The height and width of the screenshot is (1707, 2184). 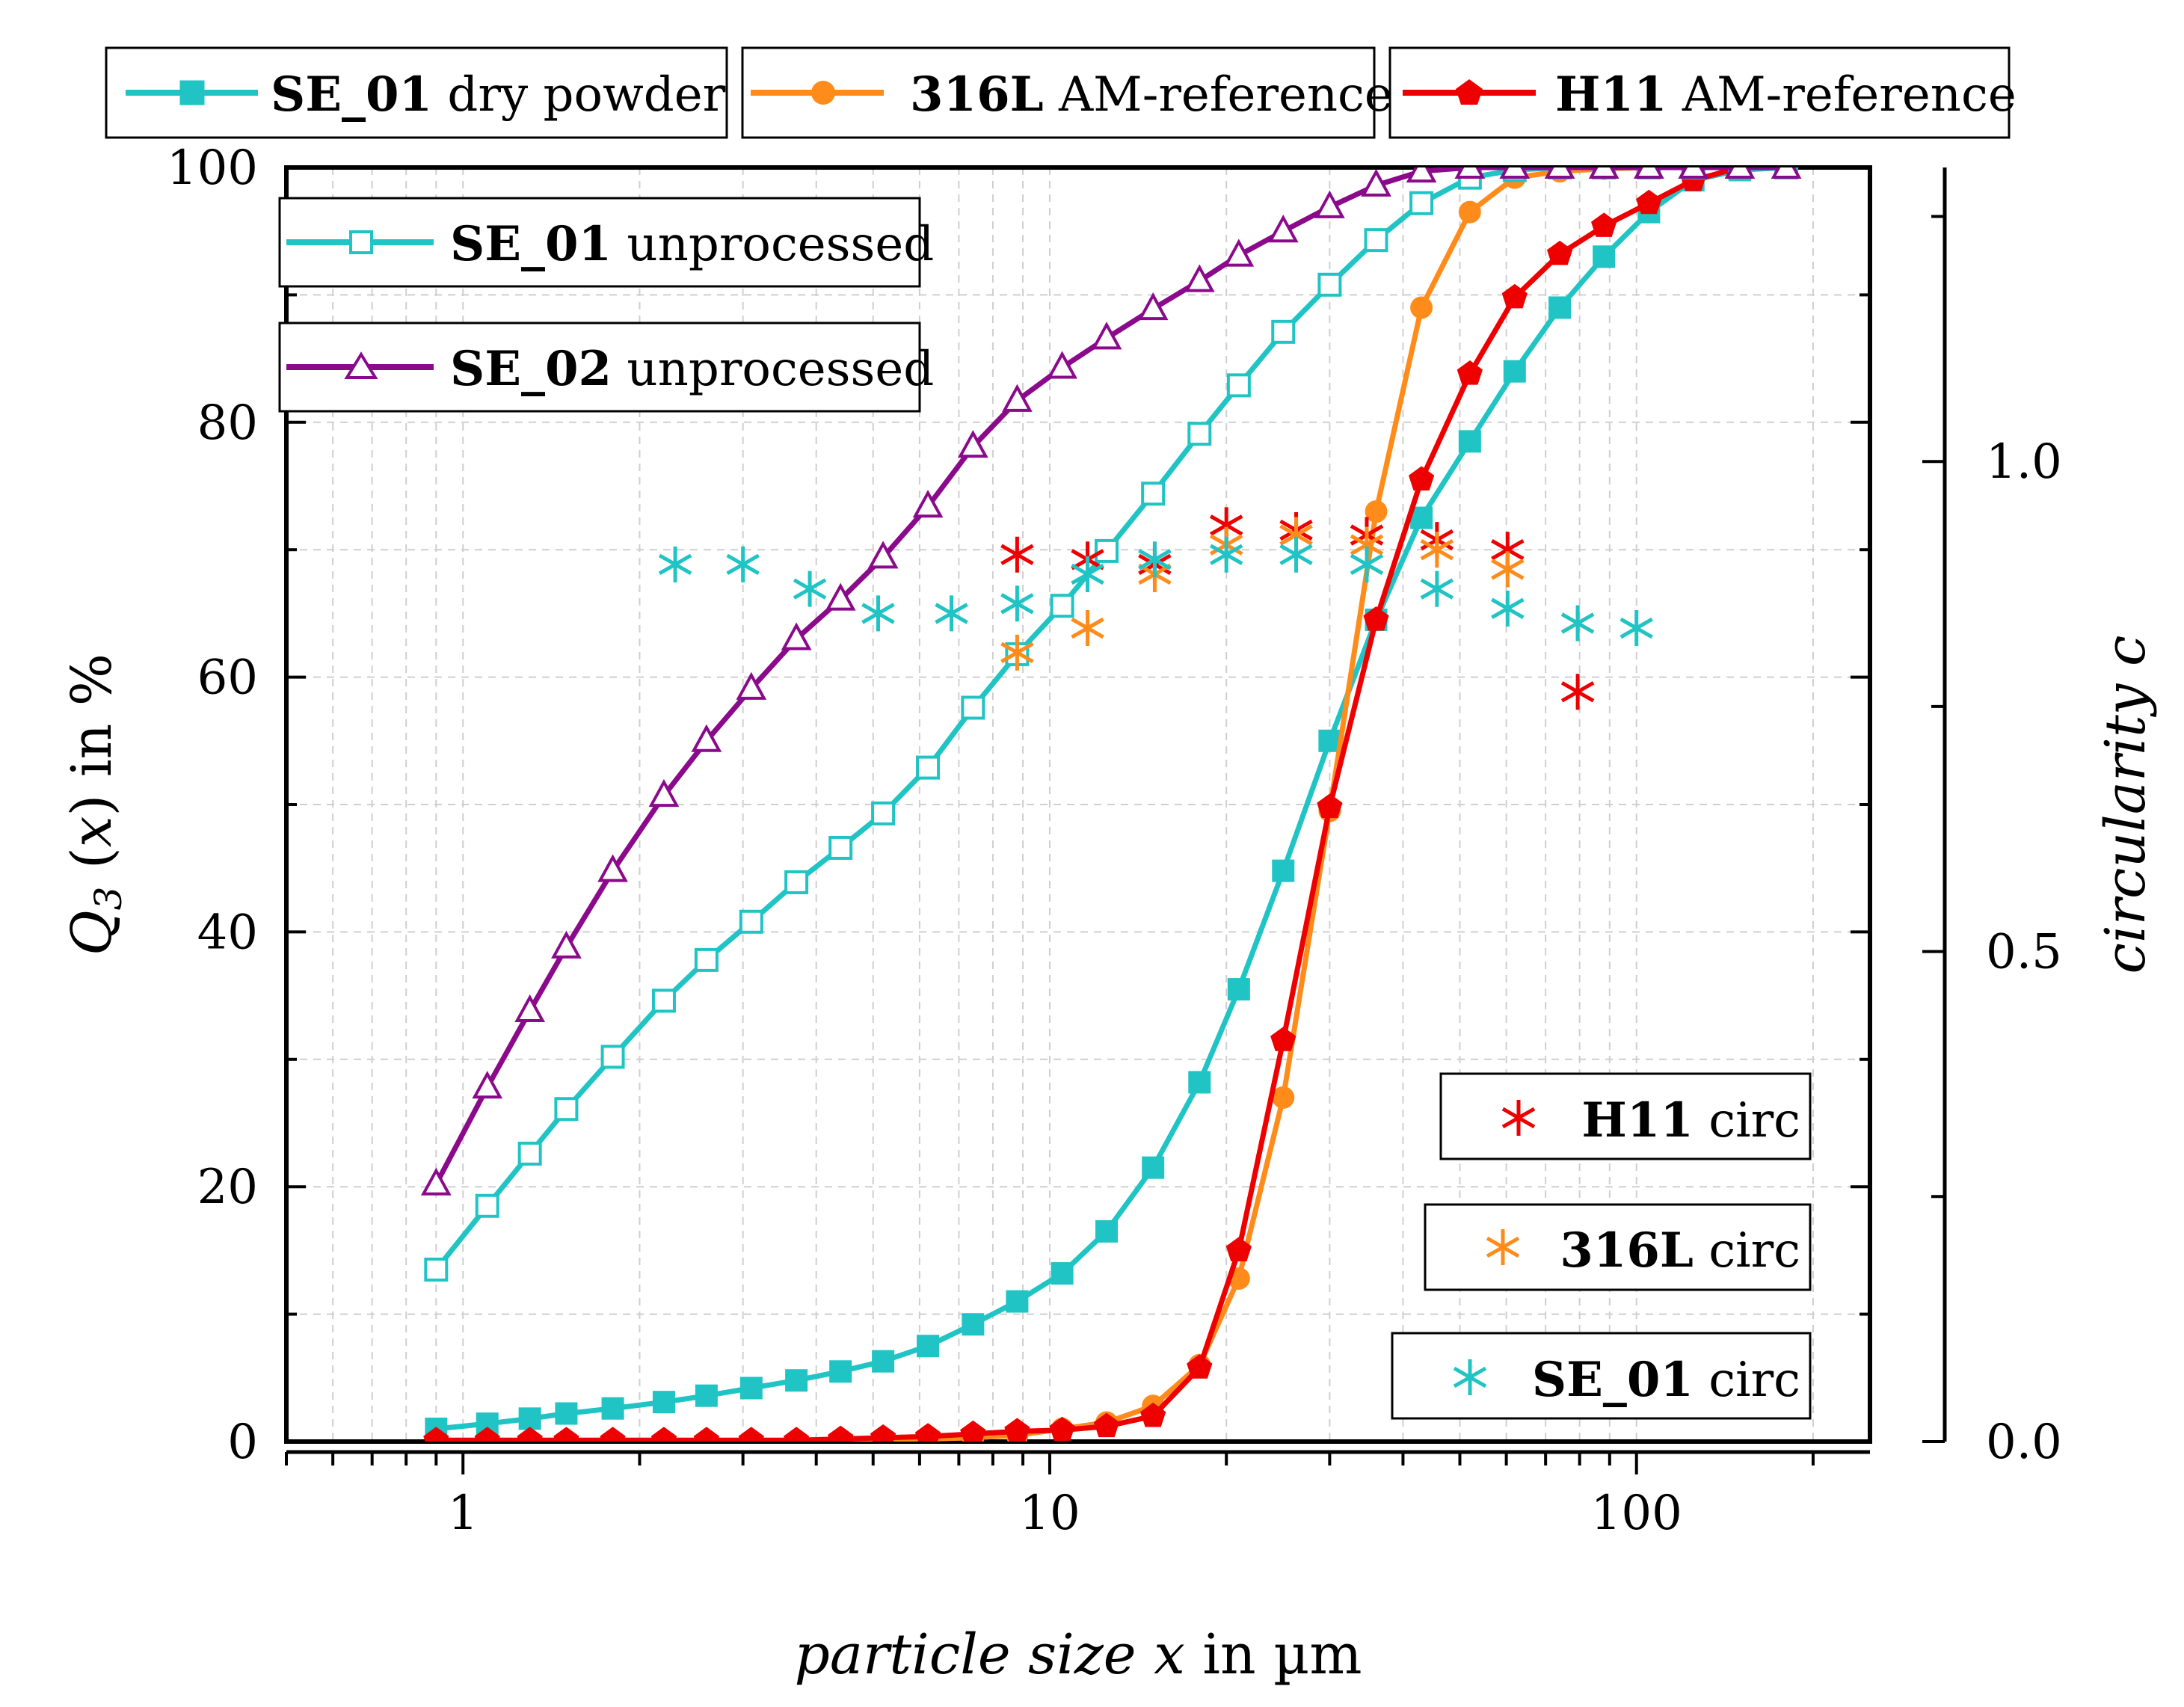 I want to click on y-tick-label-right: 0.0, so click(x=2024, y=1442).